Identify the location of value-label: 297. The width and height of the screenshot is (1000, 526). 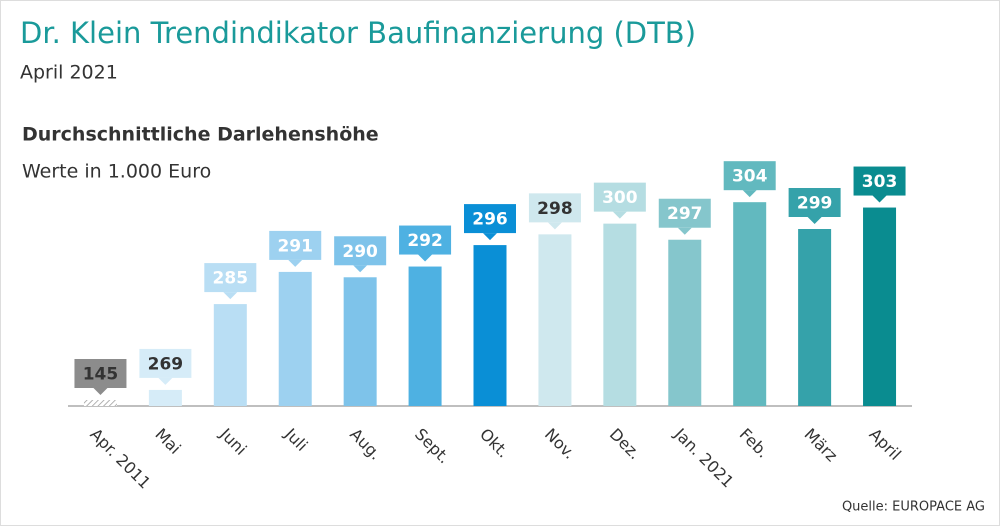
(685, 214).